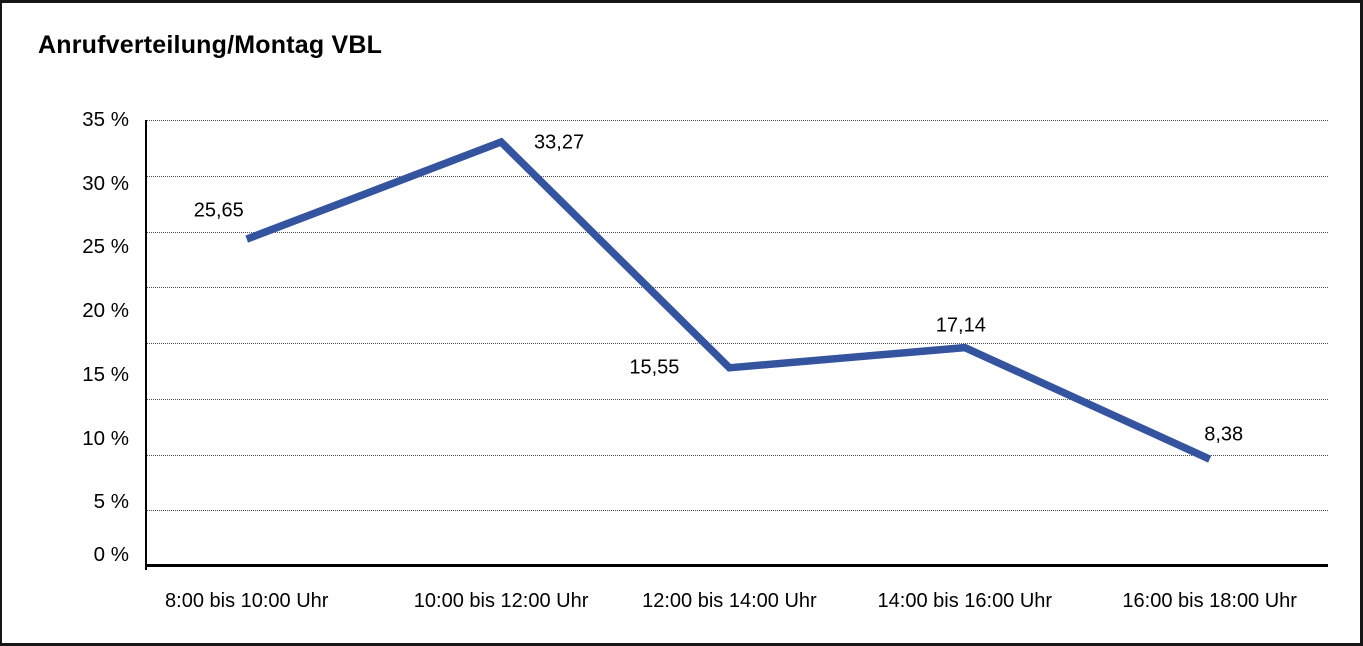  I want to click on y-axis-tick-label: 35 %, so click(105, 119).